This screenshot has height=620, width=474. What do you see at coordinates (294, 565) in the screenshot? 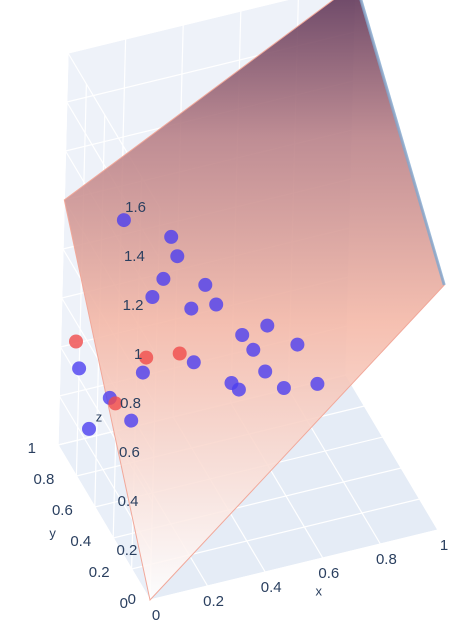
I see `grid-line-y-floor` at bounding box center [294, 565].